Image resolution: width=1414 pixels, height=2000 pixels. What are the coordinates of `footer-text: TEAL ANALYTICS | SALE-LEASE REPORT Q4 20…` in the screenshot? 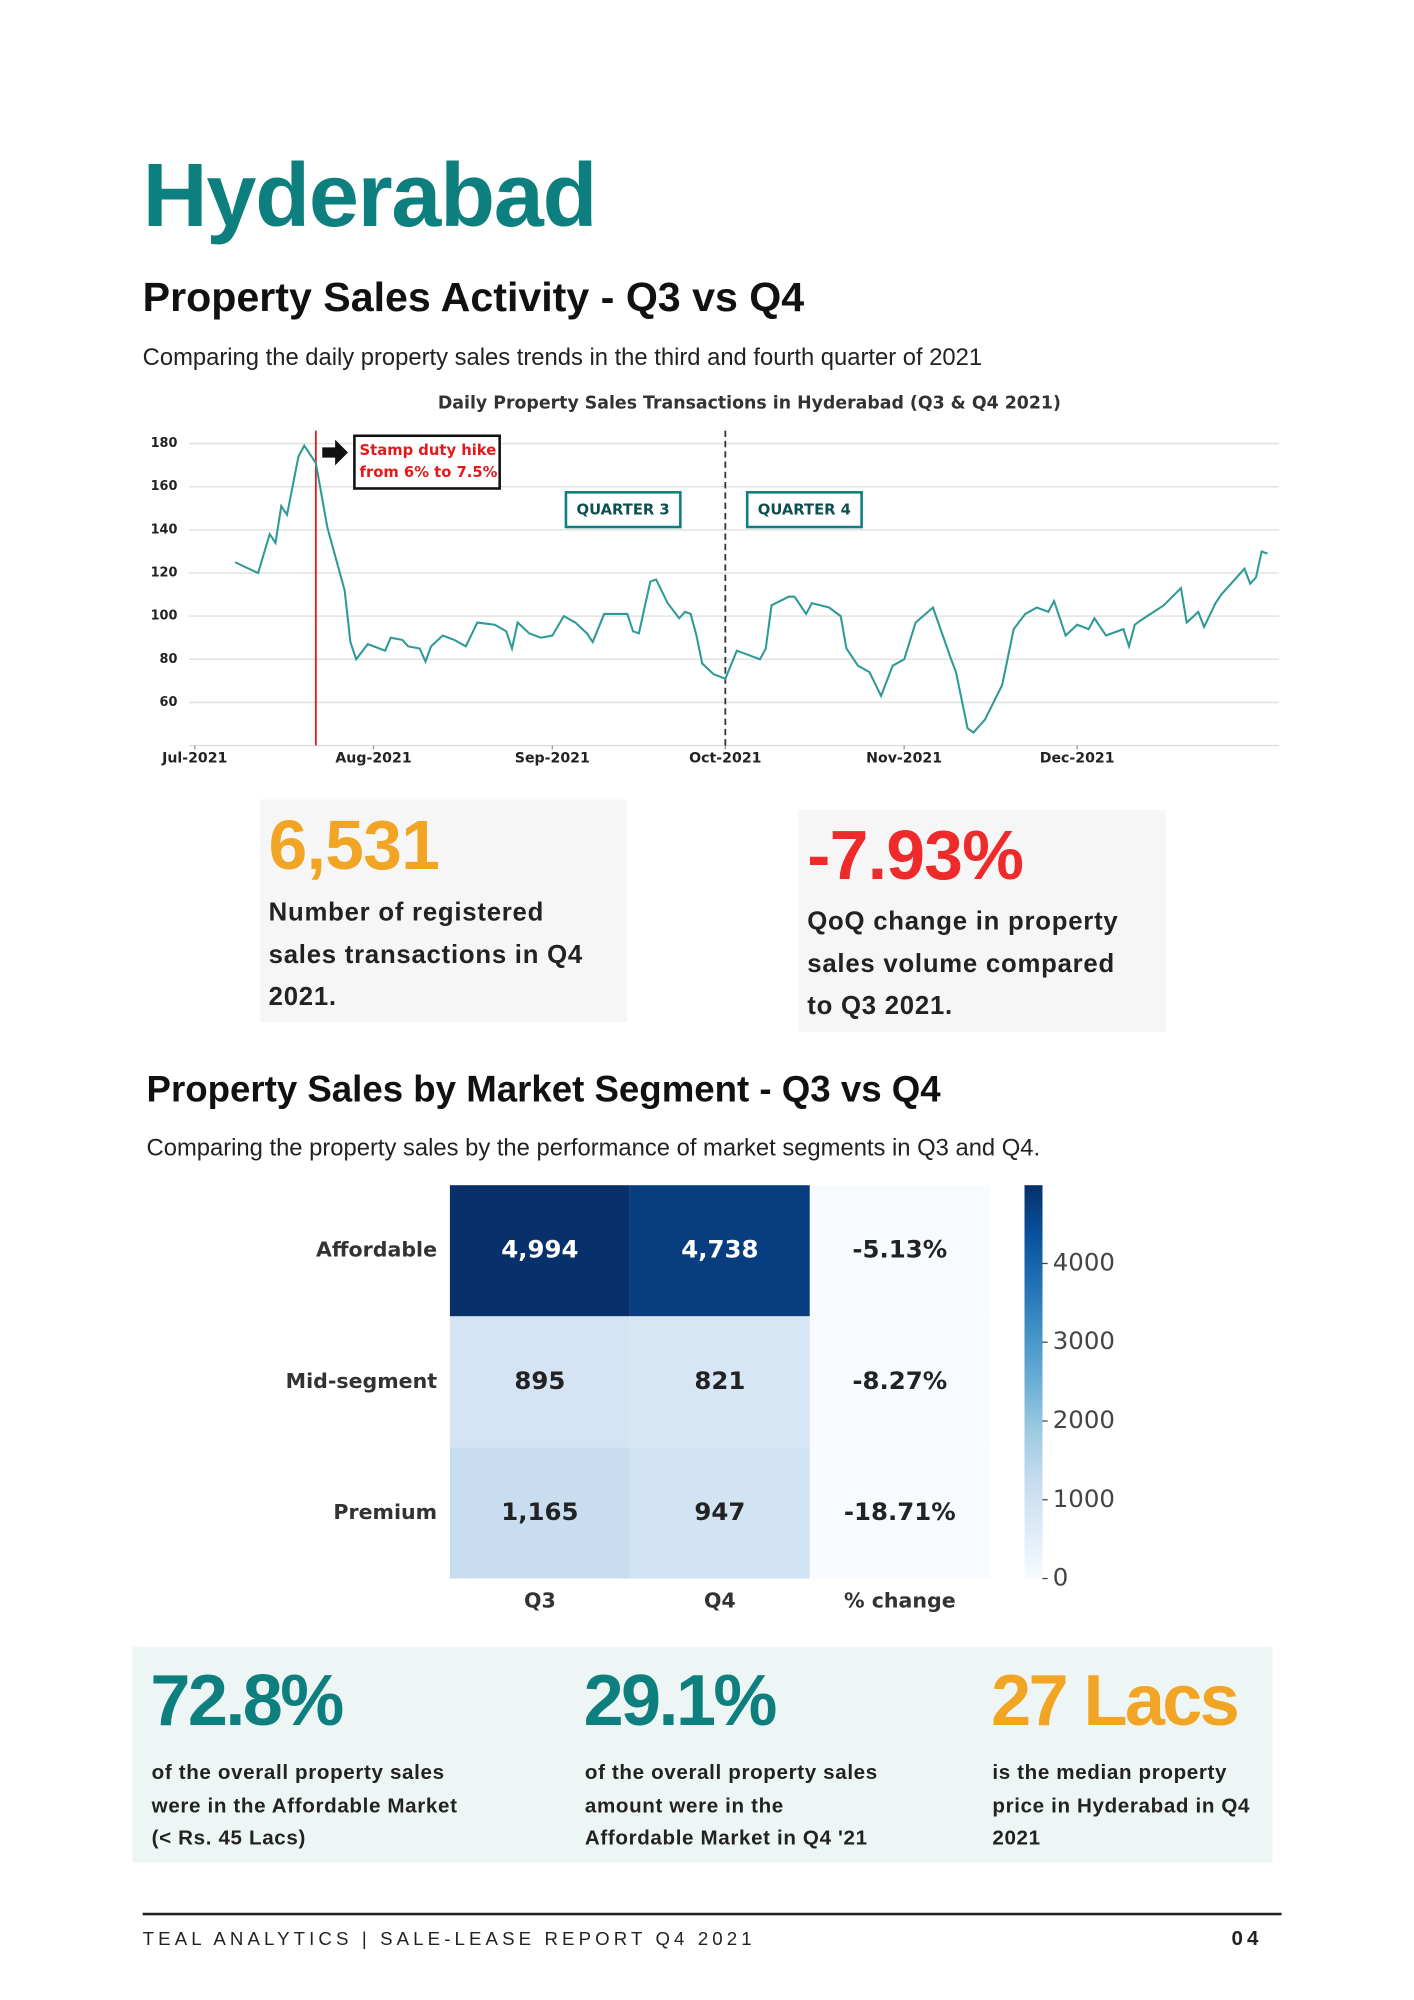 It's located at (449, 1940).